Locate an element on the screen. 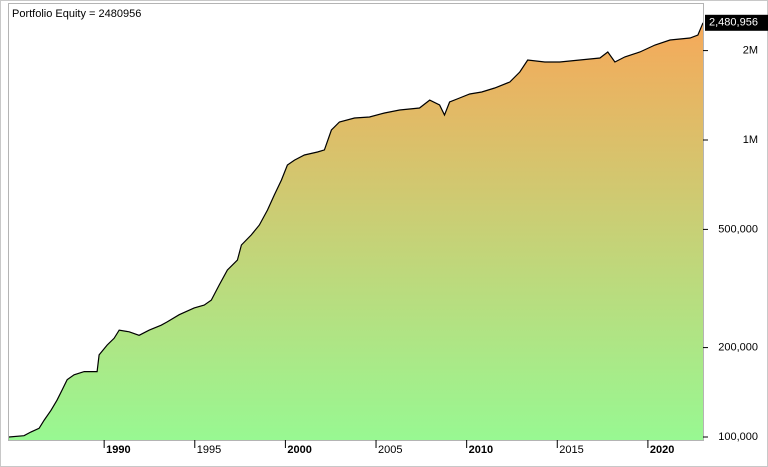  chart-title: Portfolio Equity = 2480956 is located at coordinates (76, 14).